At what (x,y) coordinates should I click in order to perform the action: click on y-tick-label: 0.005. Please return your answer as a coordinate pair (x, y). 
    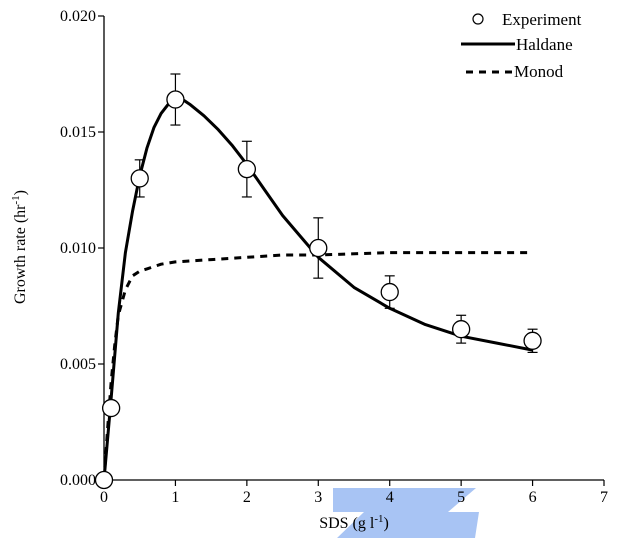
    Looking at the image, I should click on (78, 364).